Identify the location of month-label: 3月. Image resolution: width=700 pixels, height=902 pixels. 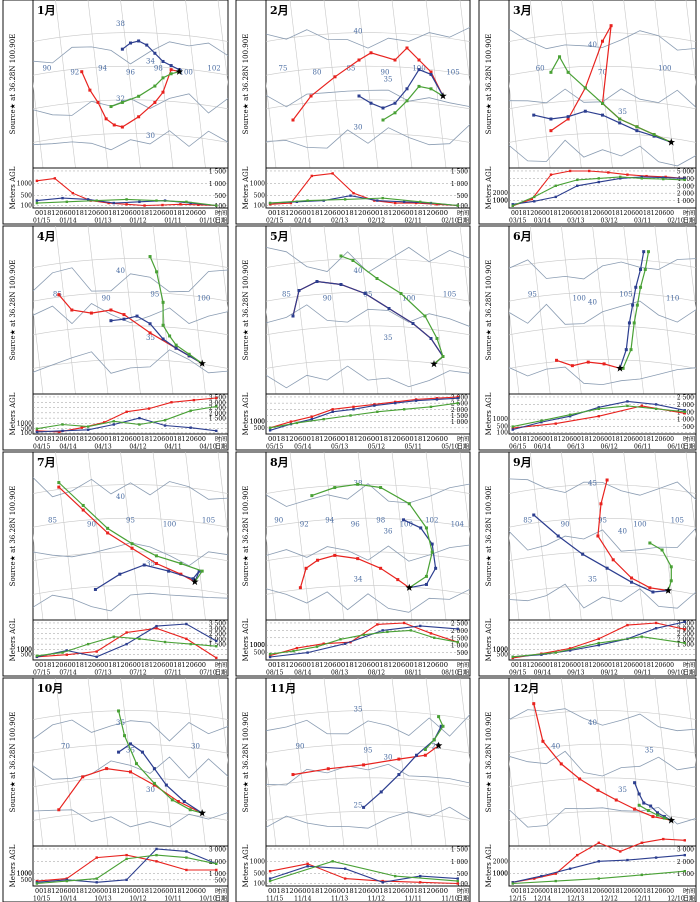
(522, 10).